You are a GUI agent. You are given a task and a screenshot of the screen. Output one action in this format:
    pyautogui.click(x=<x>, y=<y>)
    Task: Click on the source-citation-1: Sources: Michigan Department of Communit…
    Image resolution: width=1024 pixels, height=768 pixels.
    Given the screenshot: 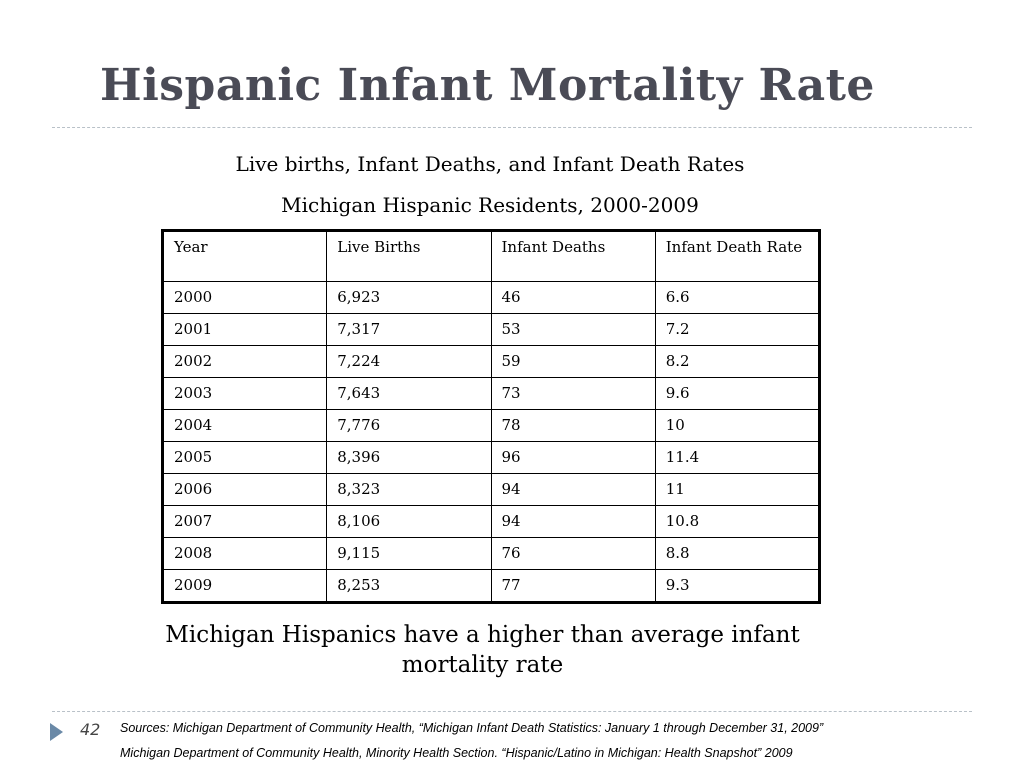 What is the action you would take?
    pyautogui.click(x=472, y=728)
    